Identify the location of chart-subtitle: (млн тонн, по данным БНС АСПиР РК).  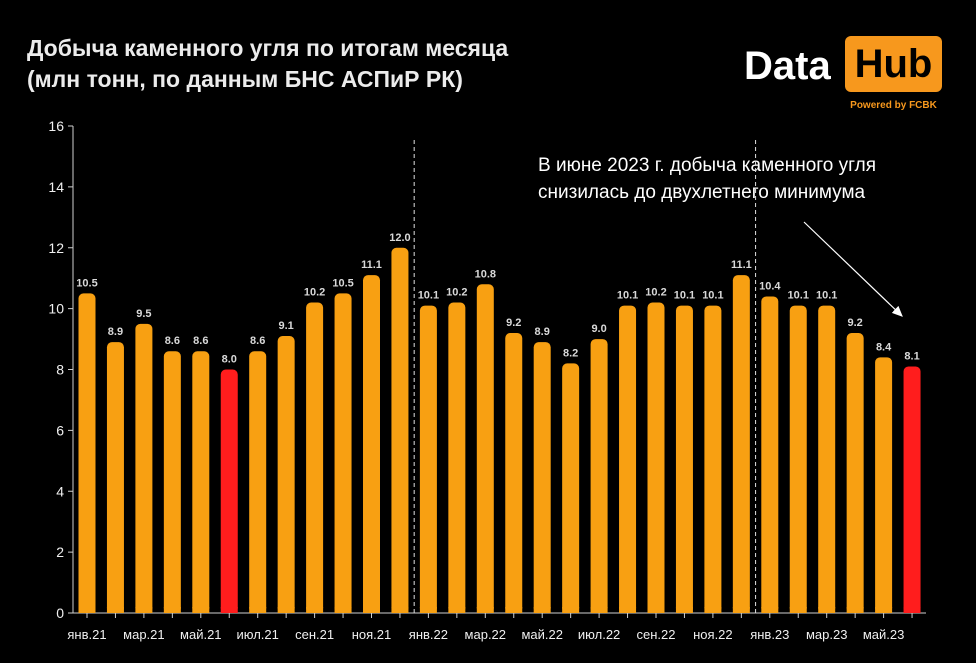
(245, 79).